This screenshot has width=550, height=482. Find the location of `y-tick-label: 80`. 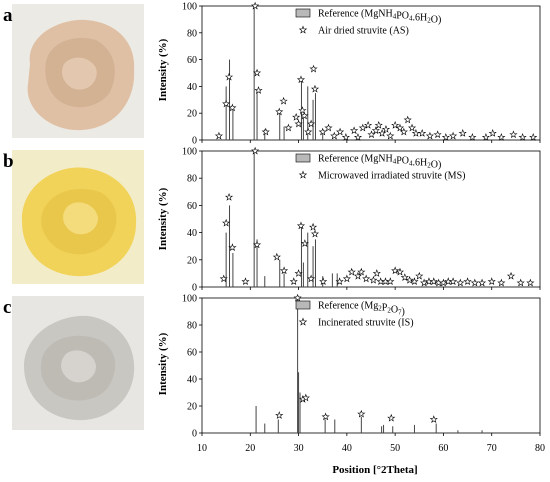

y-tick-label: 80 is located at coordinates (192, 179).